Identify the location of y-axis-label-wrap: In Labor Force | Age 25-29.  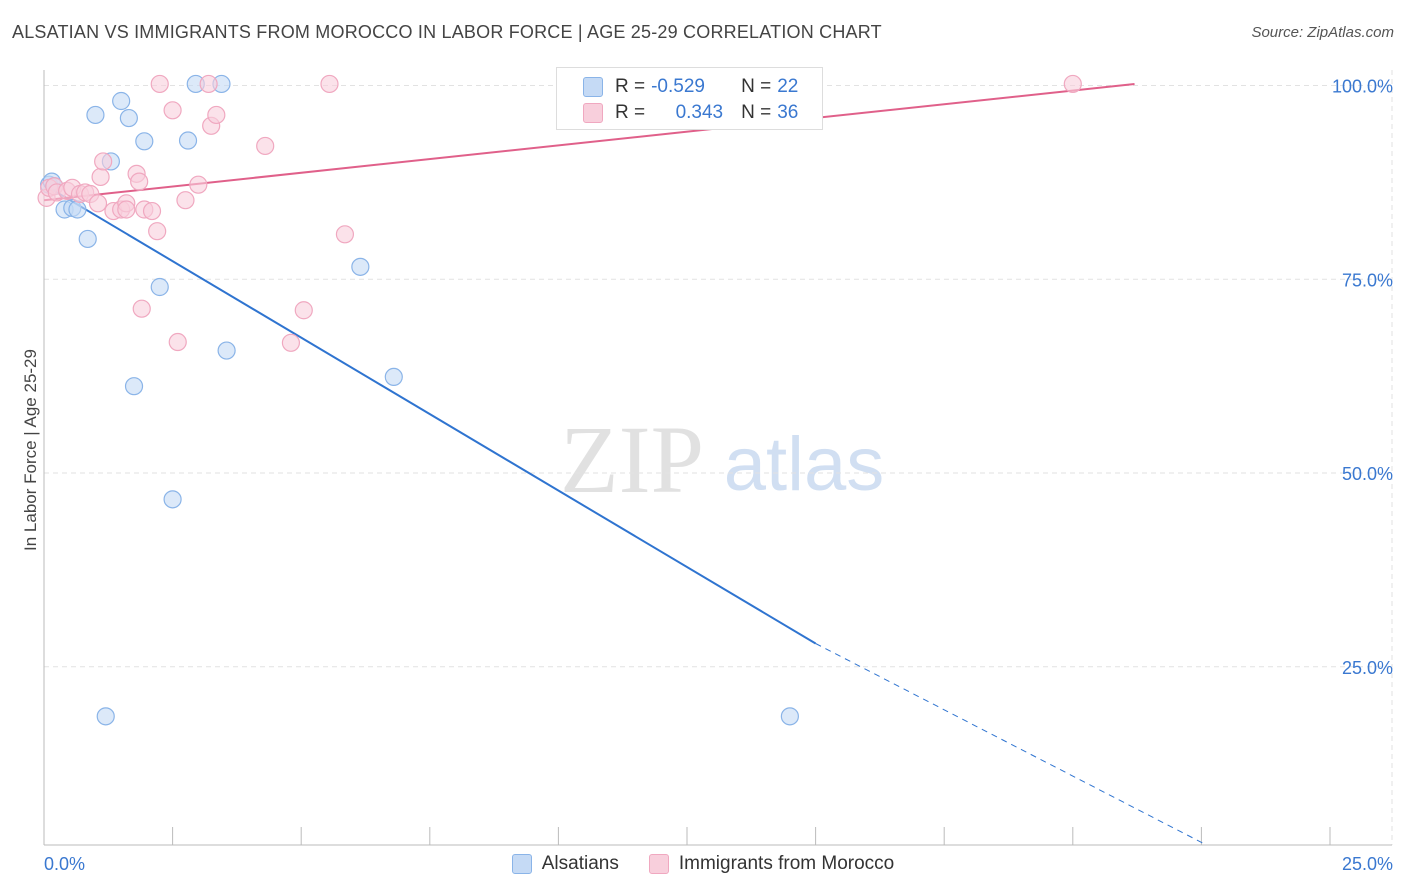
(31, 450).